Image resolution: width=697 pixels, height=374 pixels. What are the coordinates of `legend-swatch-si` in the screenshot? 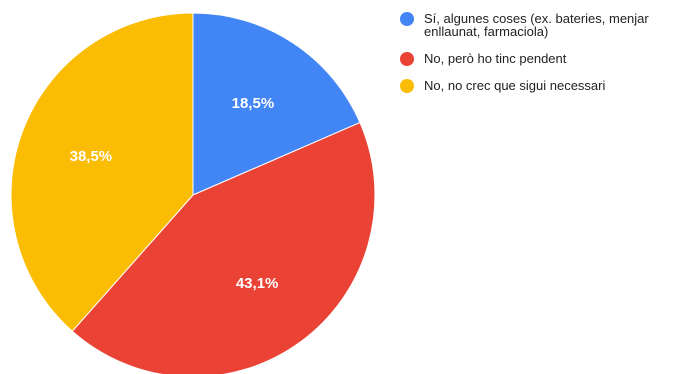 It's located at (407, 19).